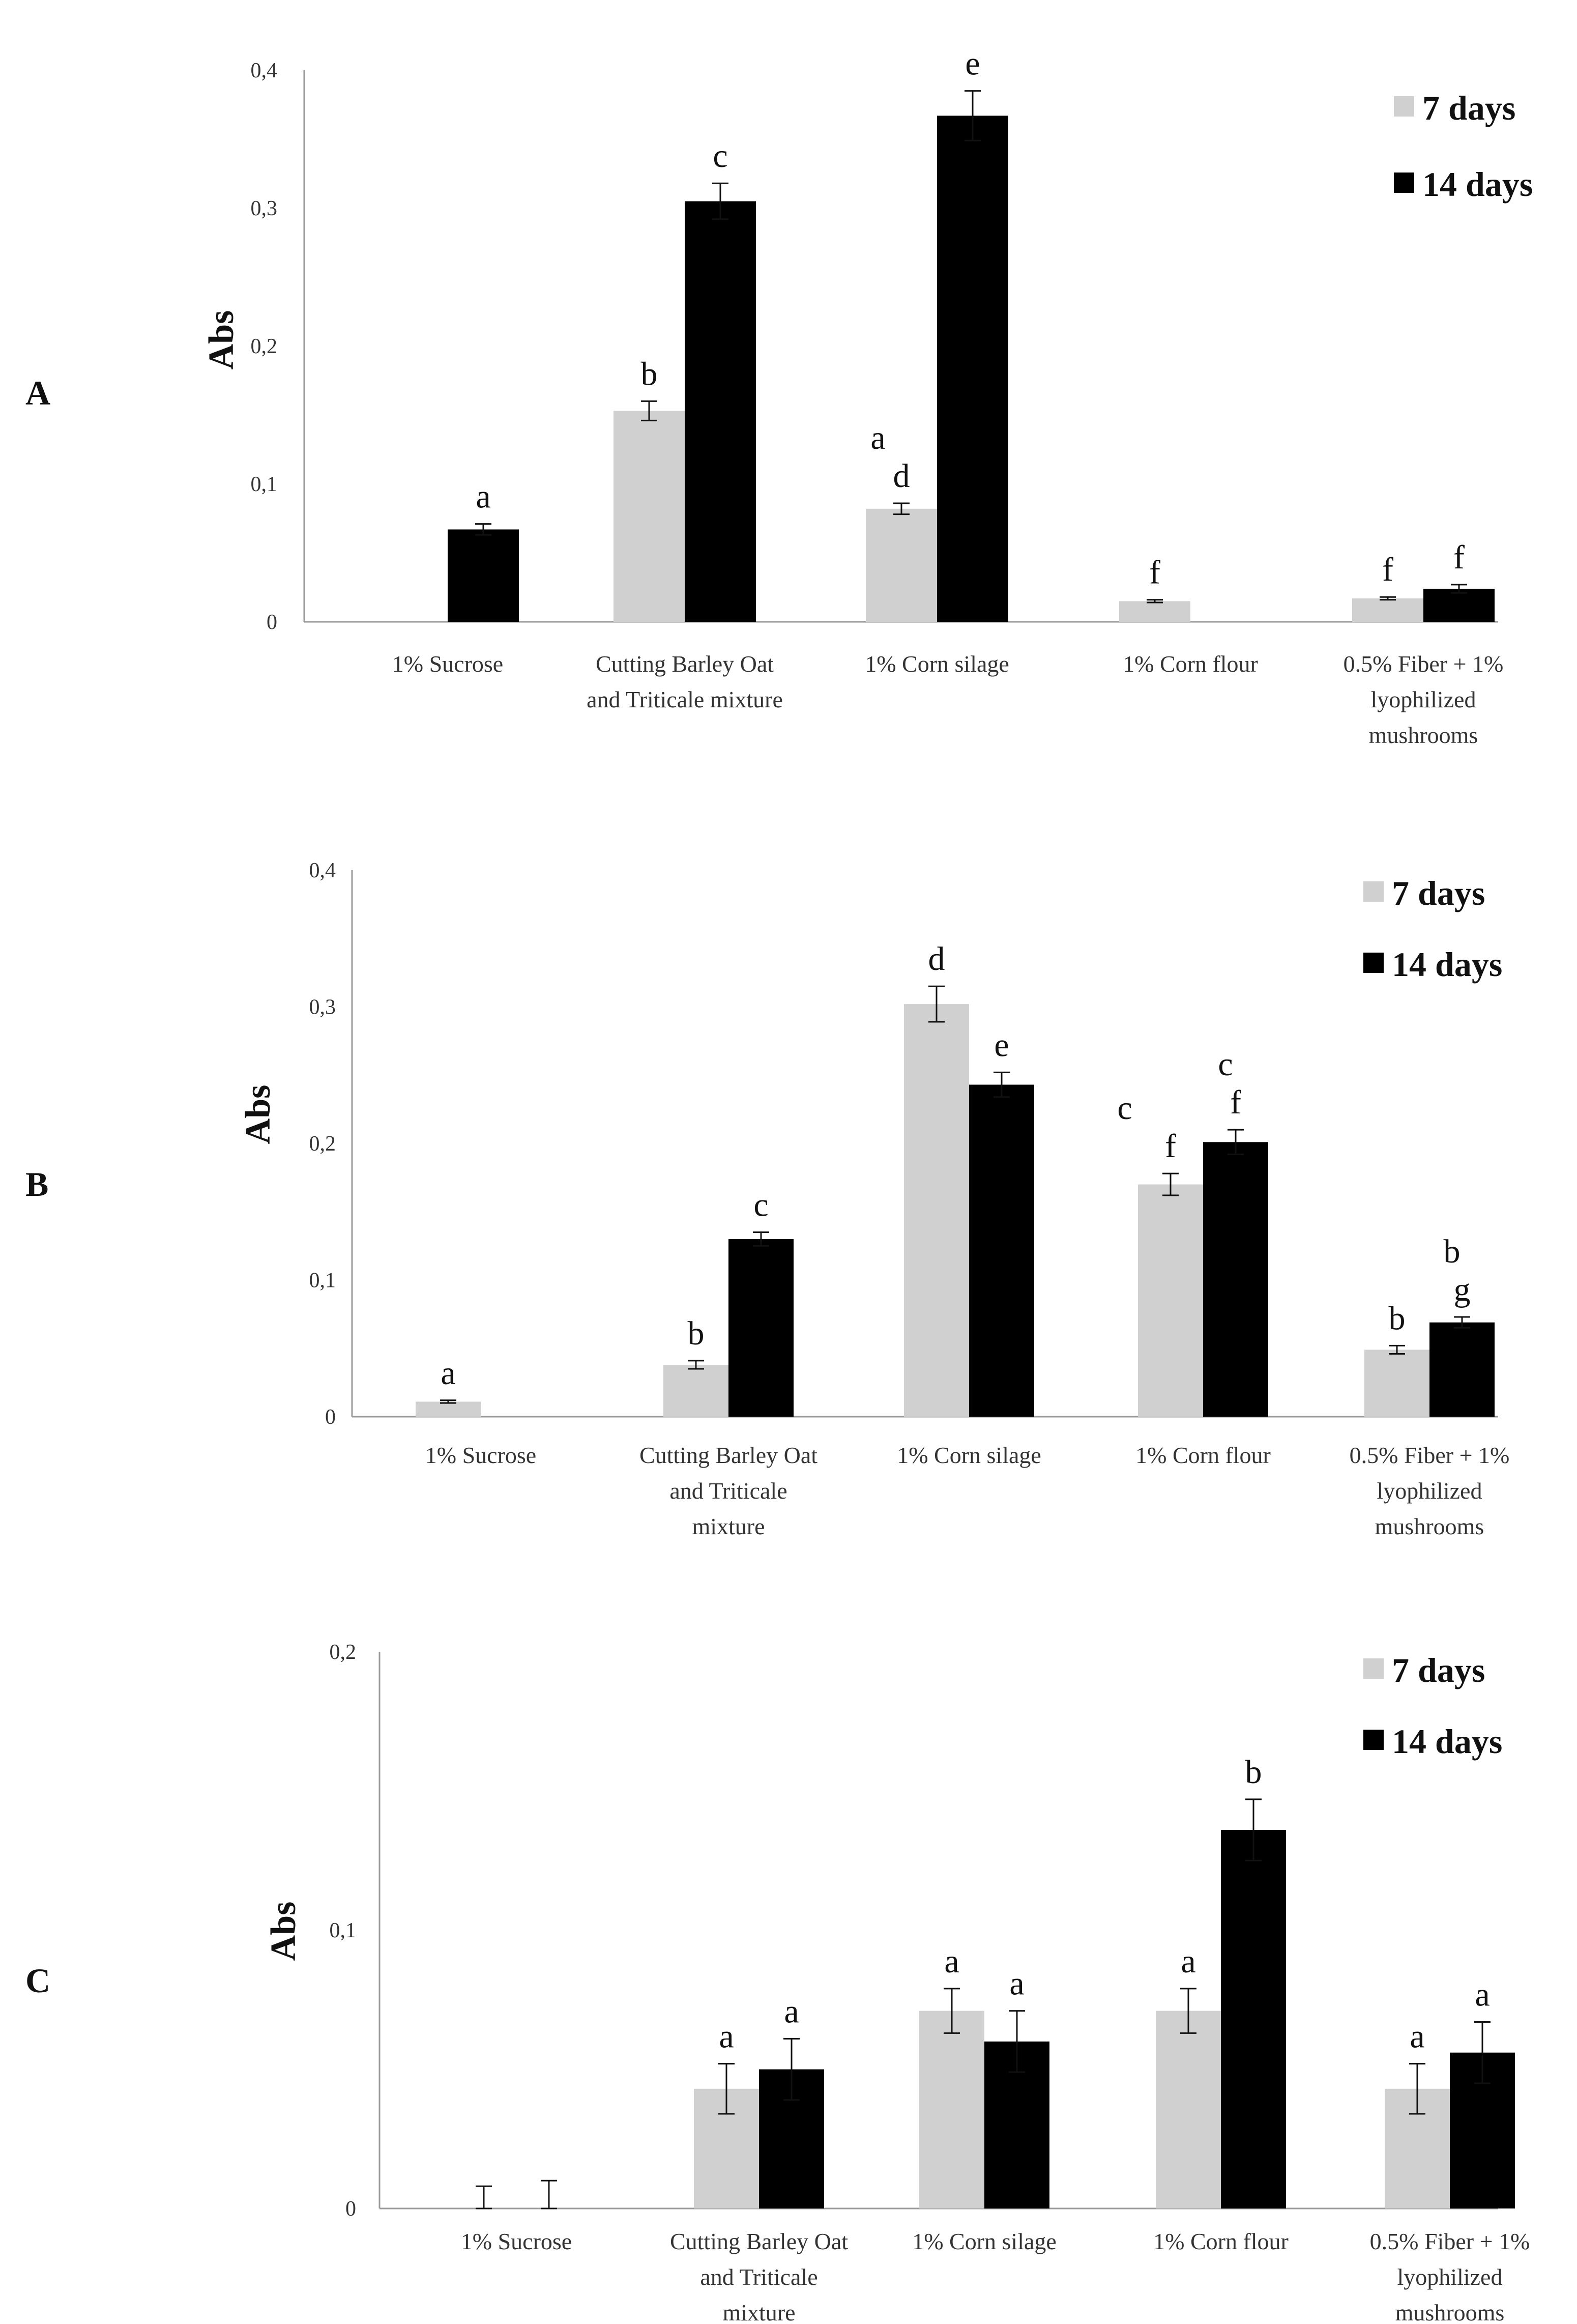 This screenshot has width=1577, height=2324. What do you see at coordinates (283, 1931) in the screenshot?
I see `y-axis-label-c: Abs` at bounding box center [283, 1931].